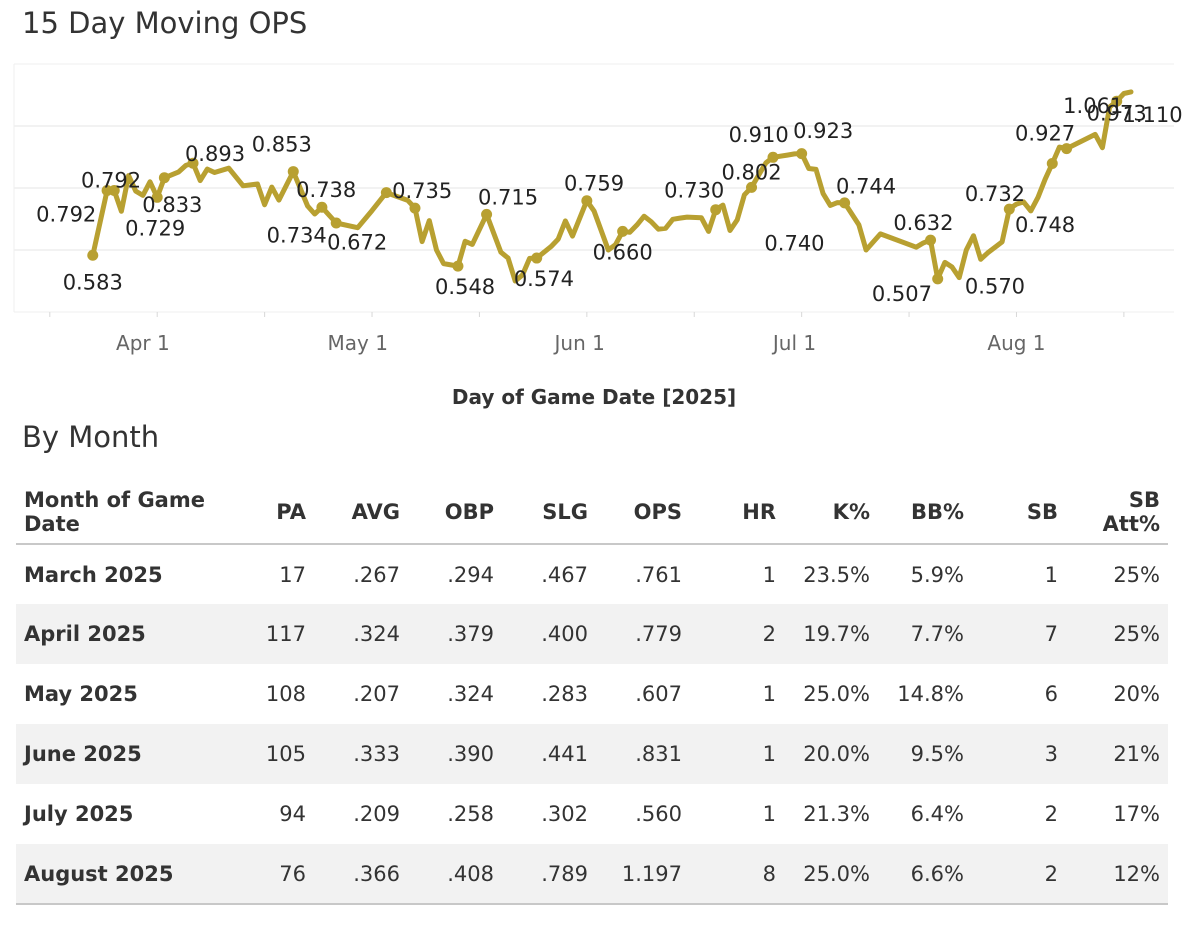  Describe the element at coordinates (925, 754) in the screenshot. I see `table-cell: 9.5%` at that location.